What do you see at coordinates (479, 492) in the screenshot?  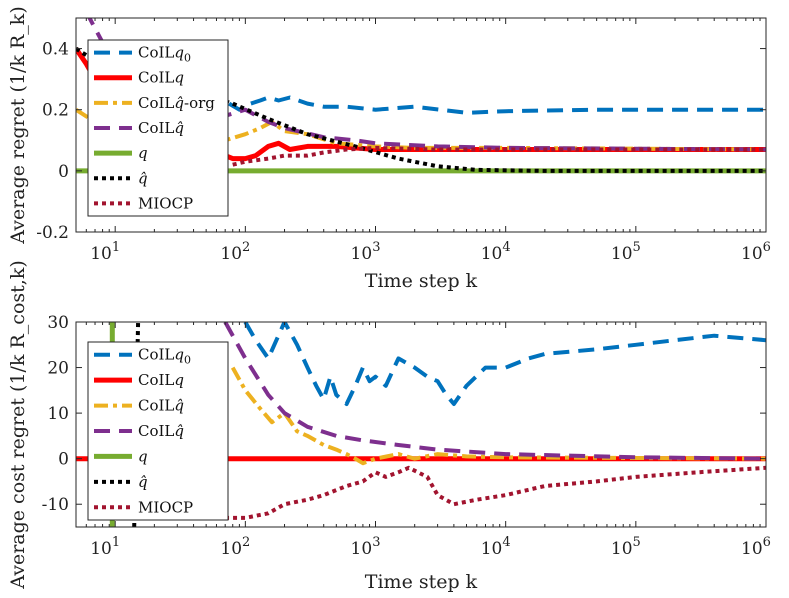 I see `series-line-MIOCP` at bounding box center [479, 492].